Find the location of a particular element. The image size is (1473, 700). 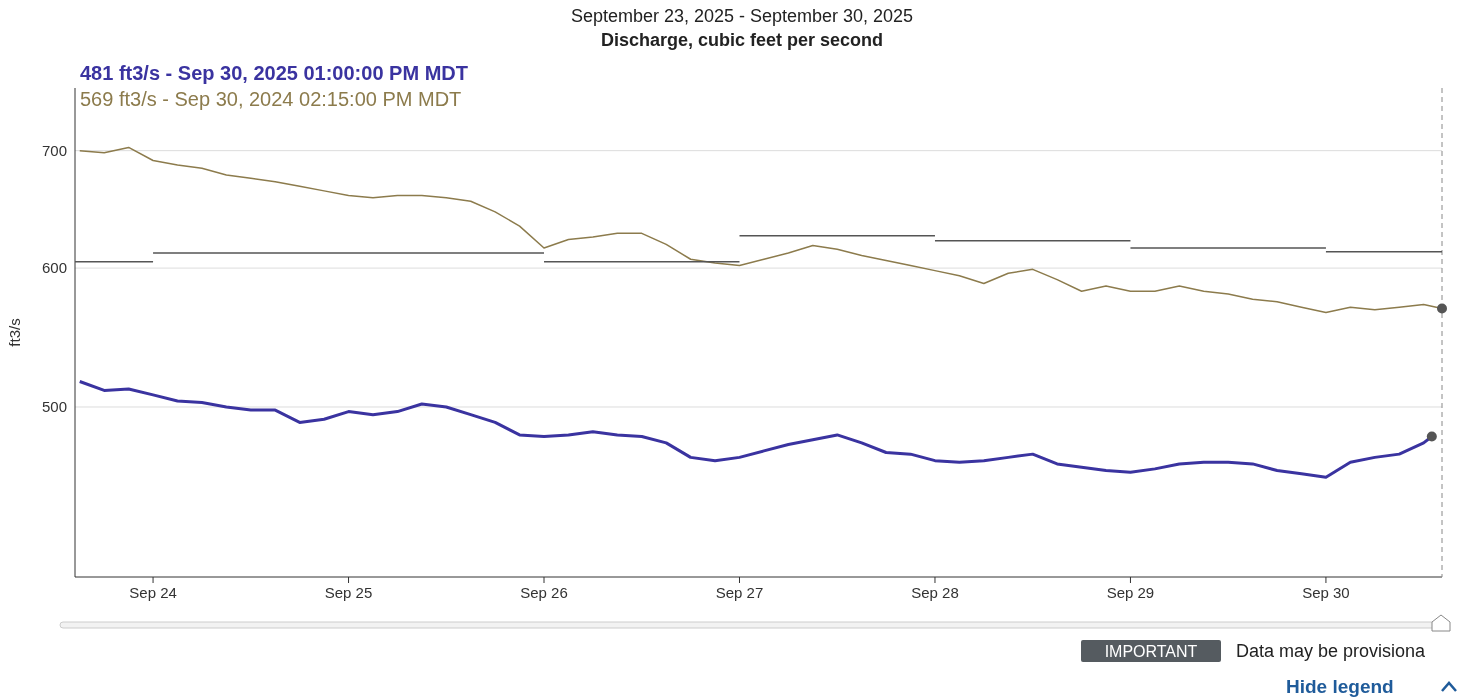

x-tick-label: Sep 25 is located at coordinates (348, 592).